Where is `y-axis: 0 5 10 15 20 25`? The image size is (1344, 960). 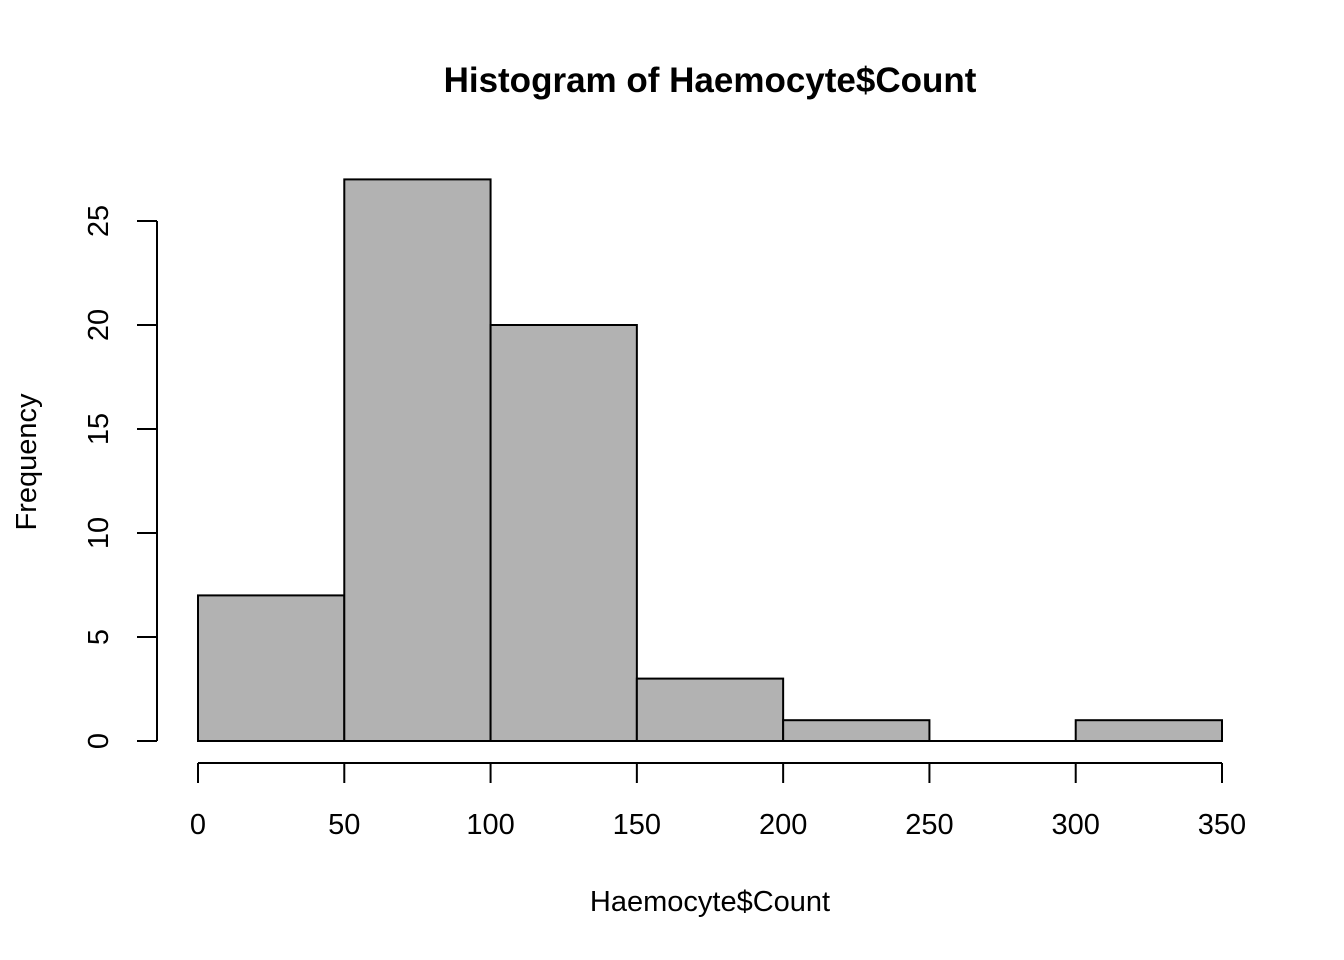 y-axis: 0 5 10 15 20 25 is located at coordinates (120, 477).